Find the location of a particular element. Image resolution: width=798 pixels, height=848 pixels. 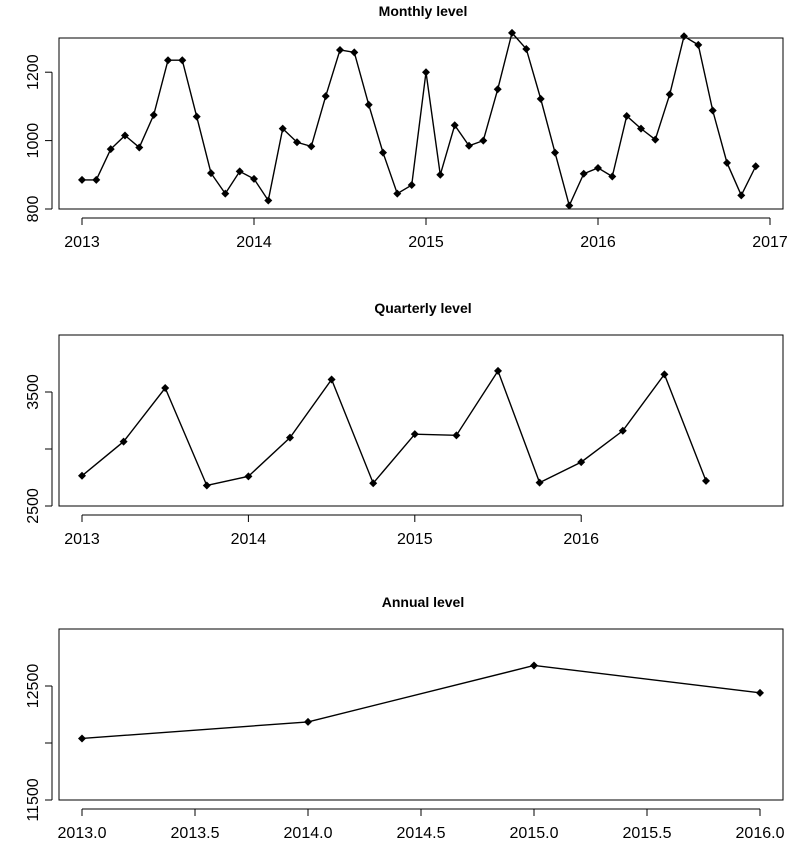

x-tick-label: 2014.0 is located at coordinates (308, 833).